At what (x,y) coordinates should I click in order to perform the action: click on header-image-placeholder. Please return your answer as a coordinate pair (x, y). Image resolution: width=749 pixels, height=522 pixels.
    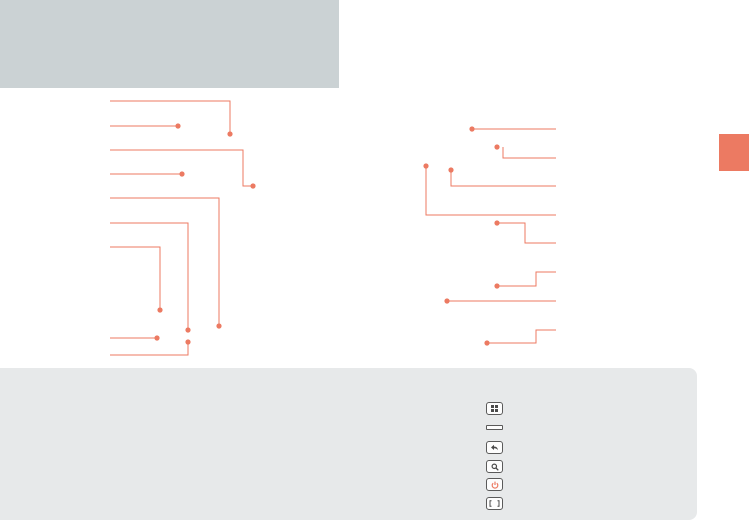
    Looking at the image, I should click on (169, 44).